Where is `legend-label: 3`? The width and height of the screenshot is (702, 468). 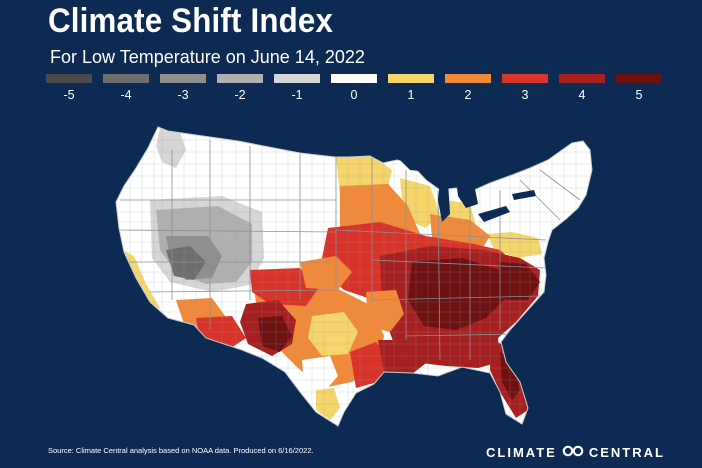
legend-label: 3 is located at coordinates (525, 95).